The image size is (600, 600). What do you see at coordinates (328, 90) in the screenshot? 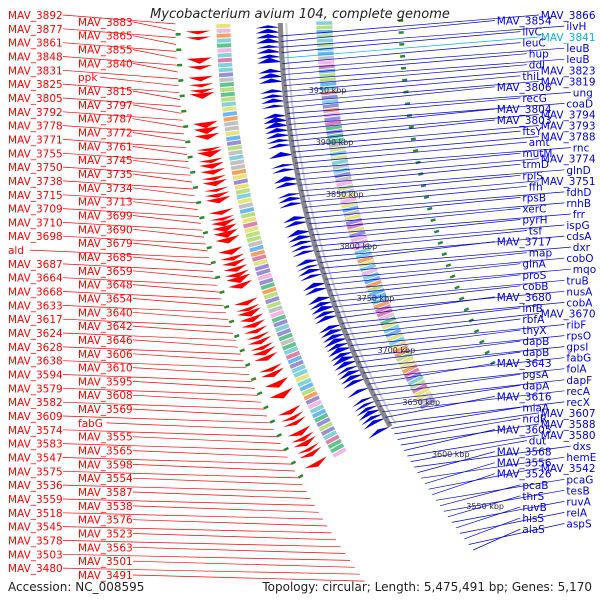
I see `position-label: 3950 kbp` at bounding box center [328, 90].